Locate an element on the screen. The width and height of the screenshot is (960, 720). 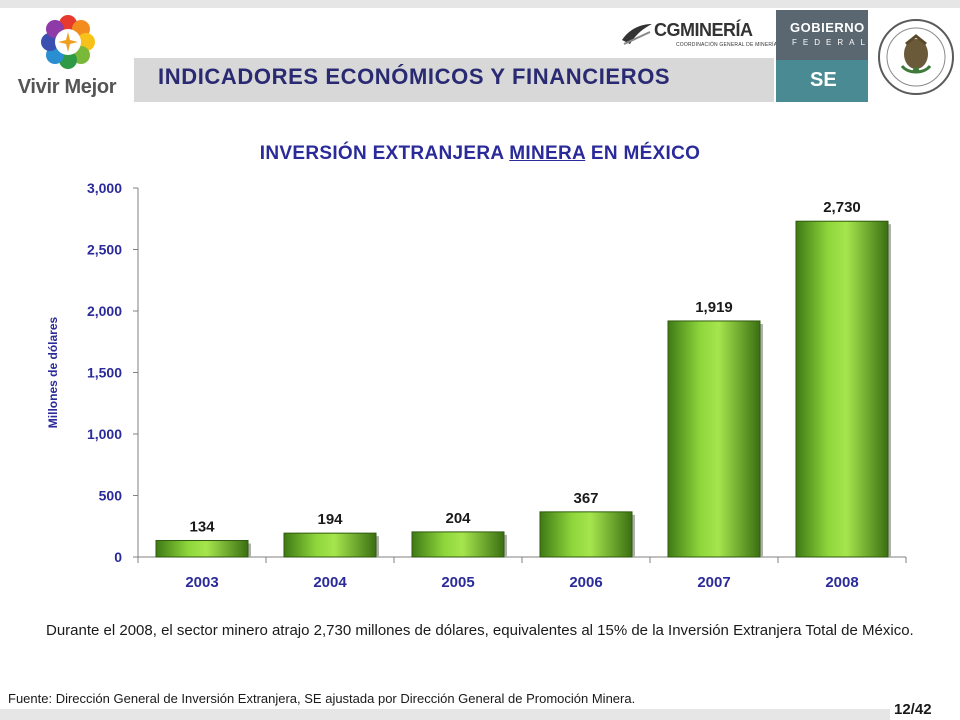
se-box: SE is located at coordinates (822, 81).